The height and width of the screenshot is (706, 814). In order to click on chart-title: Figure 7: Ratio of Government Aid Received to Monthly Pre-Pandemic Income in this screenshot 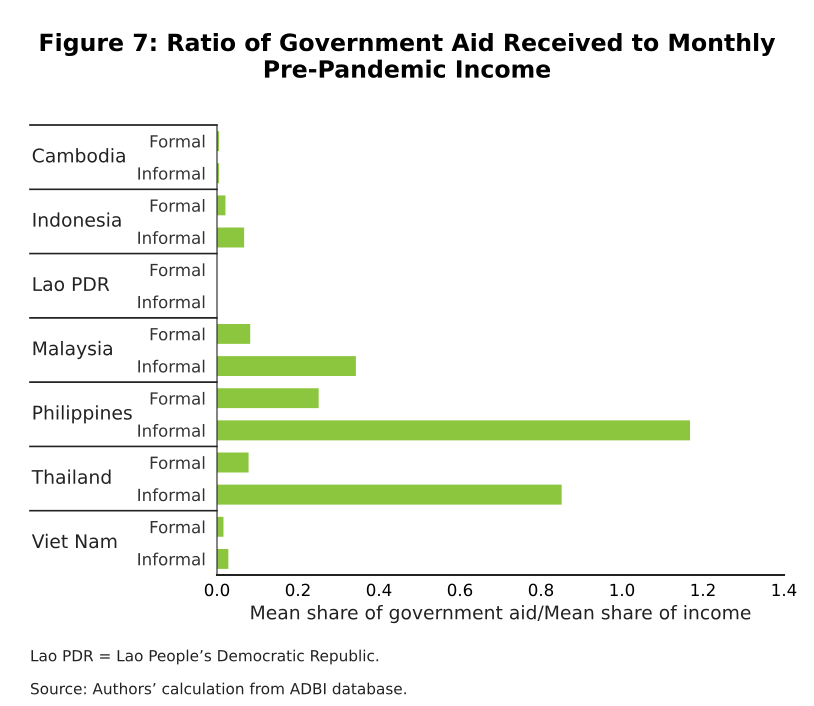, I will do `click(408, 55)`.